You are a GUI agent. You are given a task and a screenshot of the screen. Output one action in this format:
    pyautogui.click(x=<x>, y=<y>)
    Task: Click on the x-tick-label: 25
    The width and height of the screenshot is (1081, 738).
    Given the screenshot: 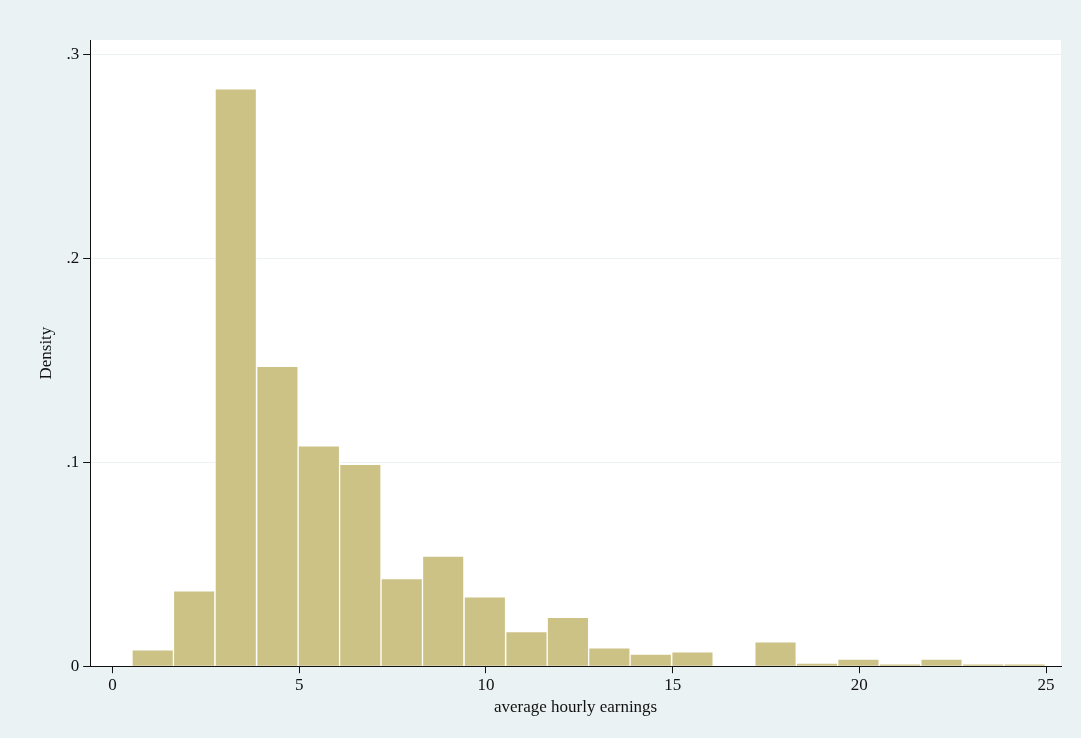 What is the action you would take?
    pyautogui.click(x=1046, y=684)
    